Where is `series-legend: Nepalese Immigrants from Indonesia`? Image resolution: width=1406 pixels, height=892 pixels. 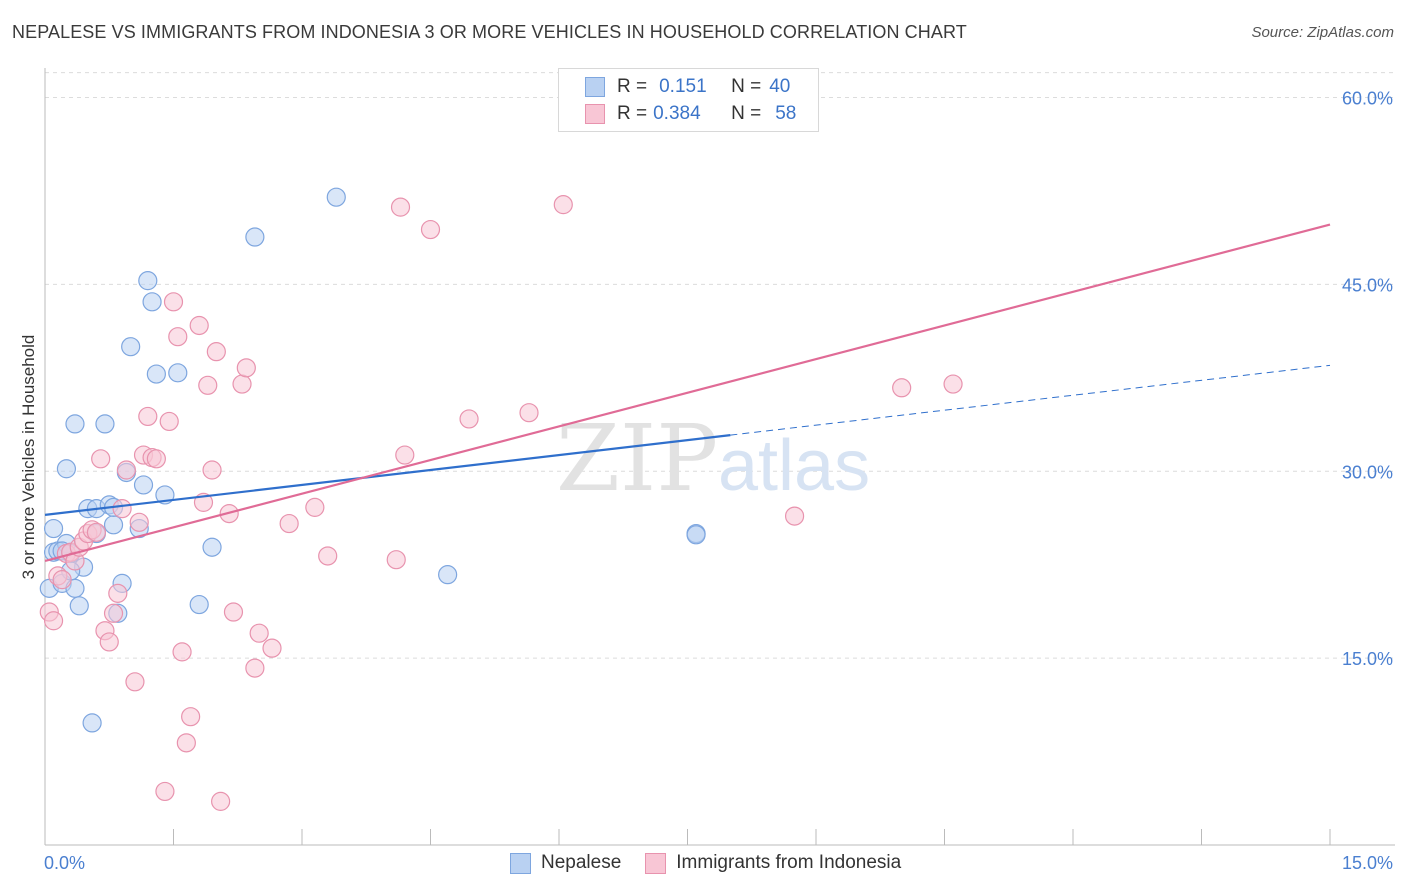 series-legend: Nepalese Immigrants from Indonesia is located at coordinates (717, 863).